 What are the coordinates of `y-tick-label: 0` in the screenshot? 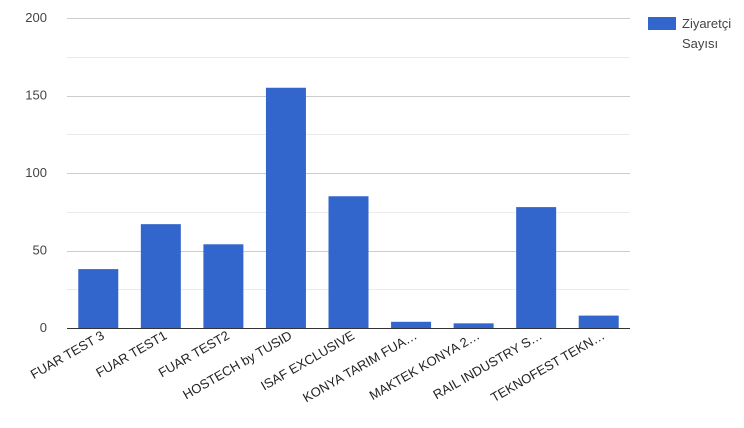 It's located at (43, 327).